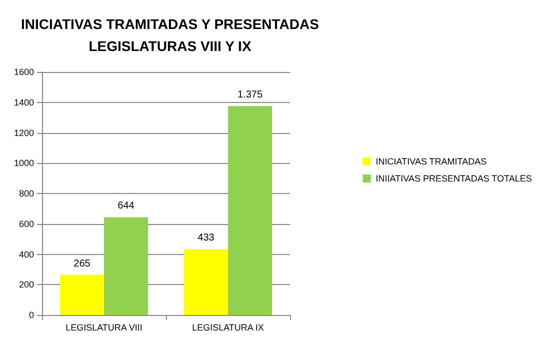 The width and height of the screenshot is (545, 340). Describe the element at coordinates (228, 327) in the screenshot. I see `x-tick-label: LEGISLATURA IX` at that location.